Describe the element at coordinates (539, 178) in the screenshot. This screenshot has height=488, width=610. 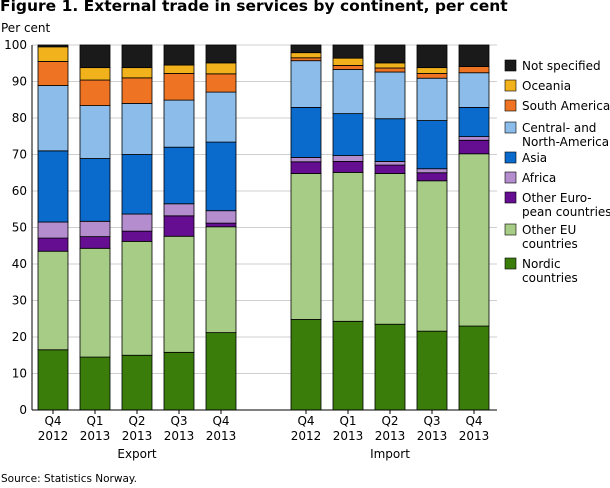
I see `legend-label: Africa` at that location.